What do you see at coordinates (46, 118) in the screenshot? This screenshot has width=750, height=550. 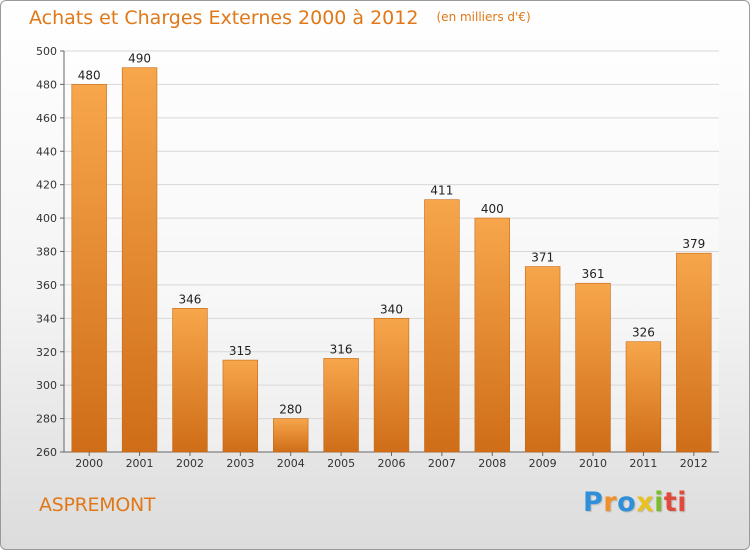 I see `y-tick-label: 460` at bounding box center [46, 118].